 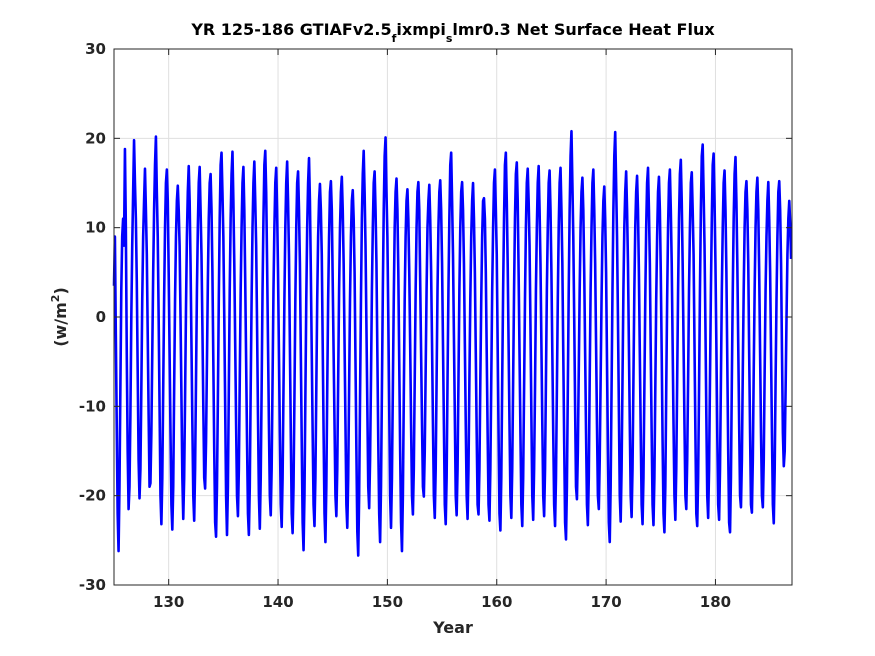 What do you see at coordinates (92, 317) in the screenshot?
I see `y-tick-labels: -30 -20 -10 0 10 20 30` at bounding box center [92, 317].